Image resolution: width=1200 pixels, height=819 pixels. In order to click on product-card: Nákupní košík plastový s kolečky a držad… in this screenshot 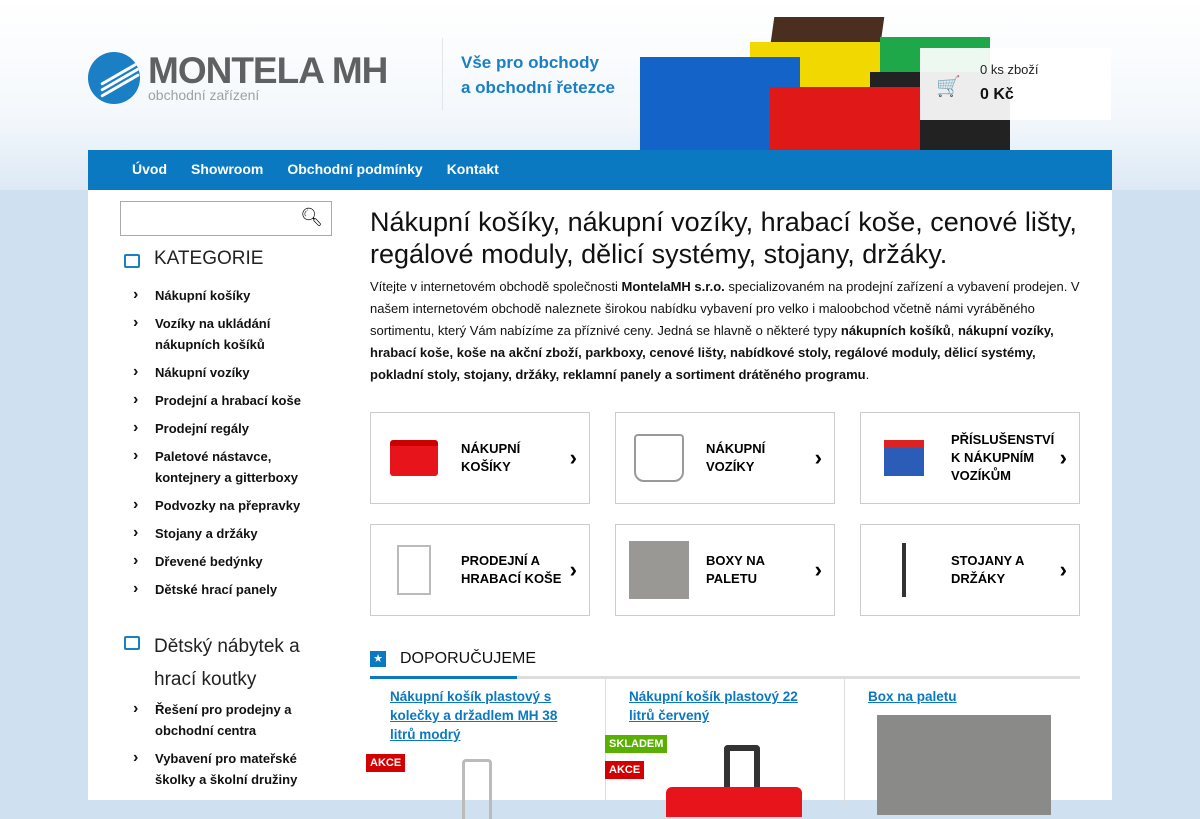, I will do `click(486, 749)`.